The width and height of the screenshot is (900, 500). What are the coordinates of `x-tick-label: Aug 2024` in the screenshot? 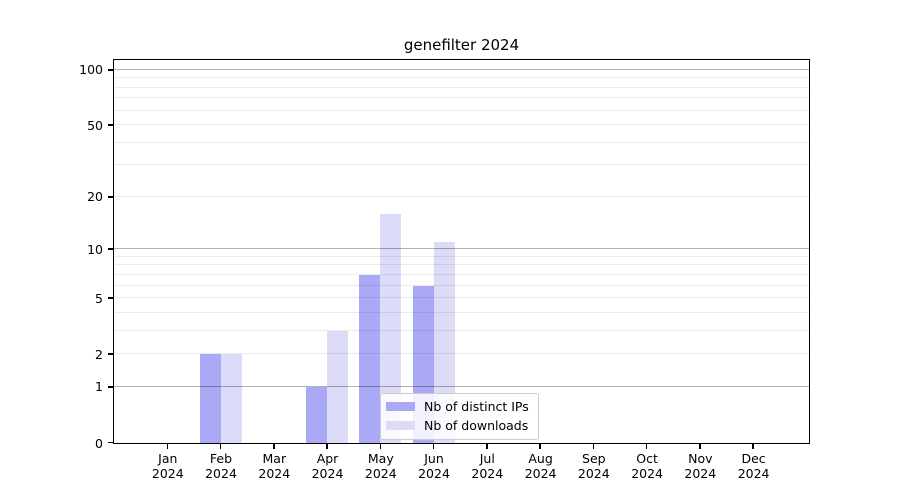 It's located at (541, 466).